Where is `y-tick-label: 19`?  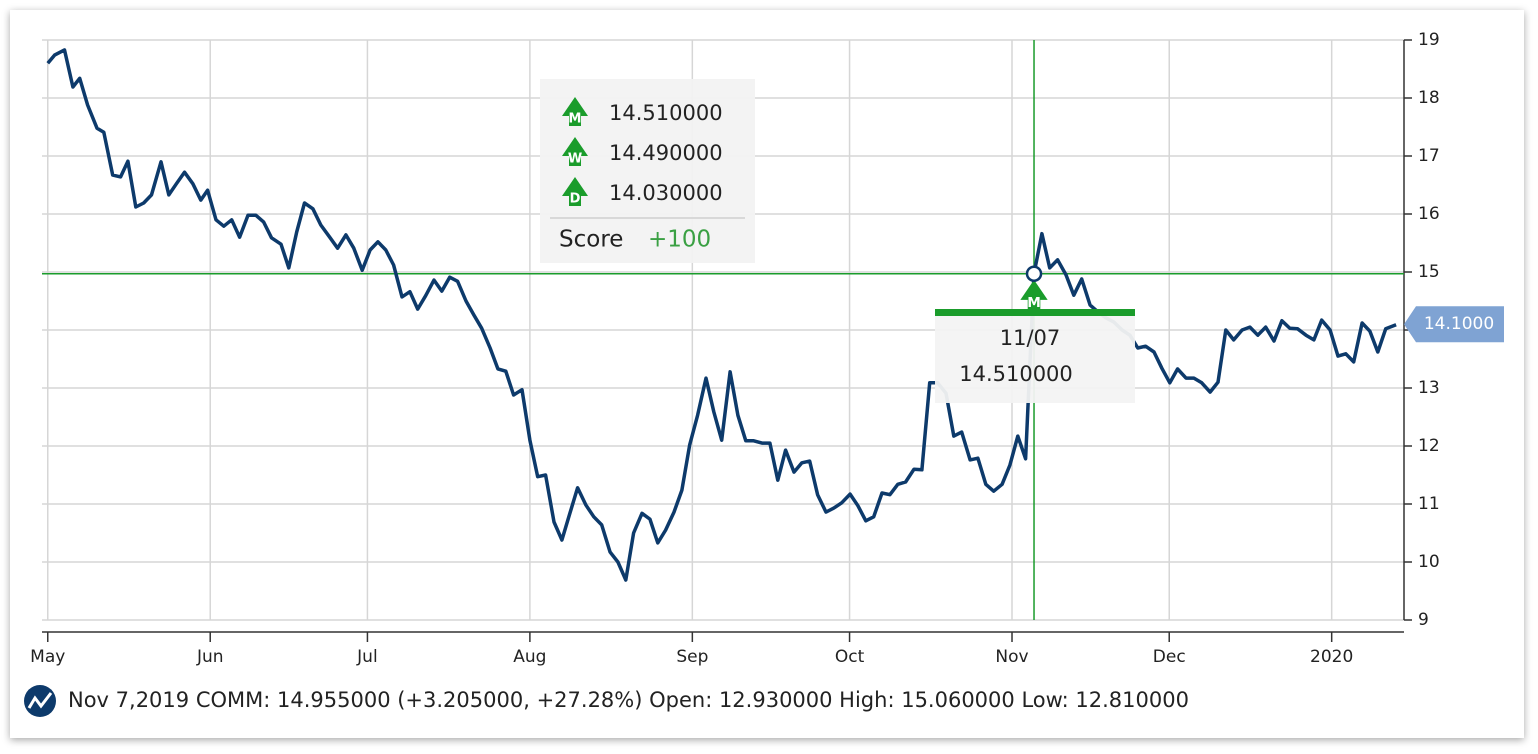 y-tick-label: 19 is located at coordinates (1429, 40).